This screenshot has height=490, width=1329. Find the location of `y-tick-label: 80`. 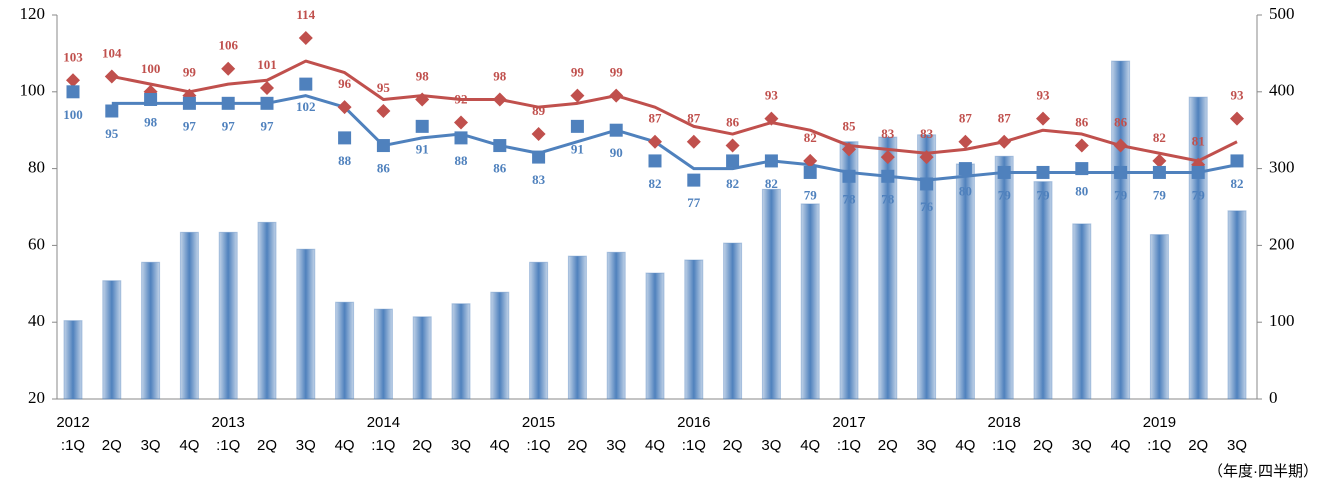

y-tick-label: 80 is located at coordinates (36, 167).